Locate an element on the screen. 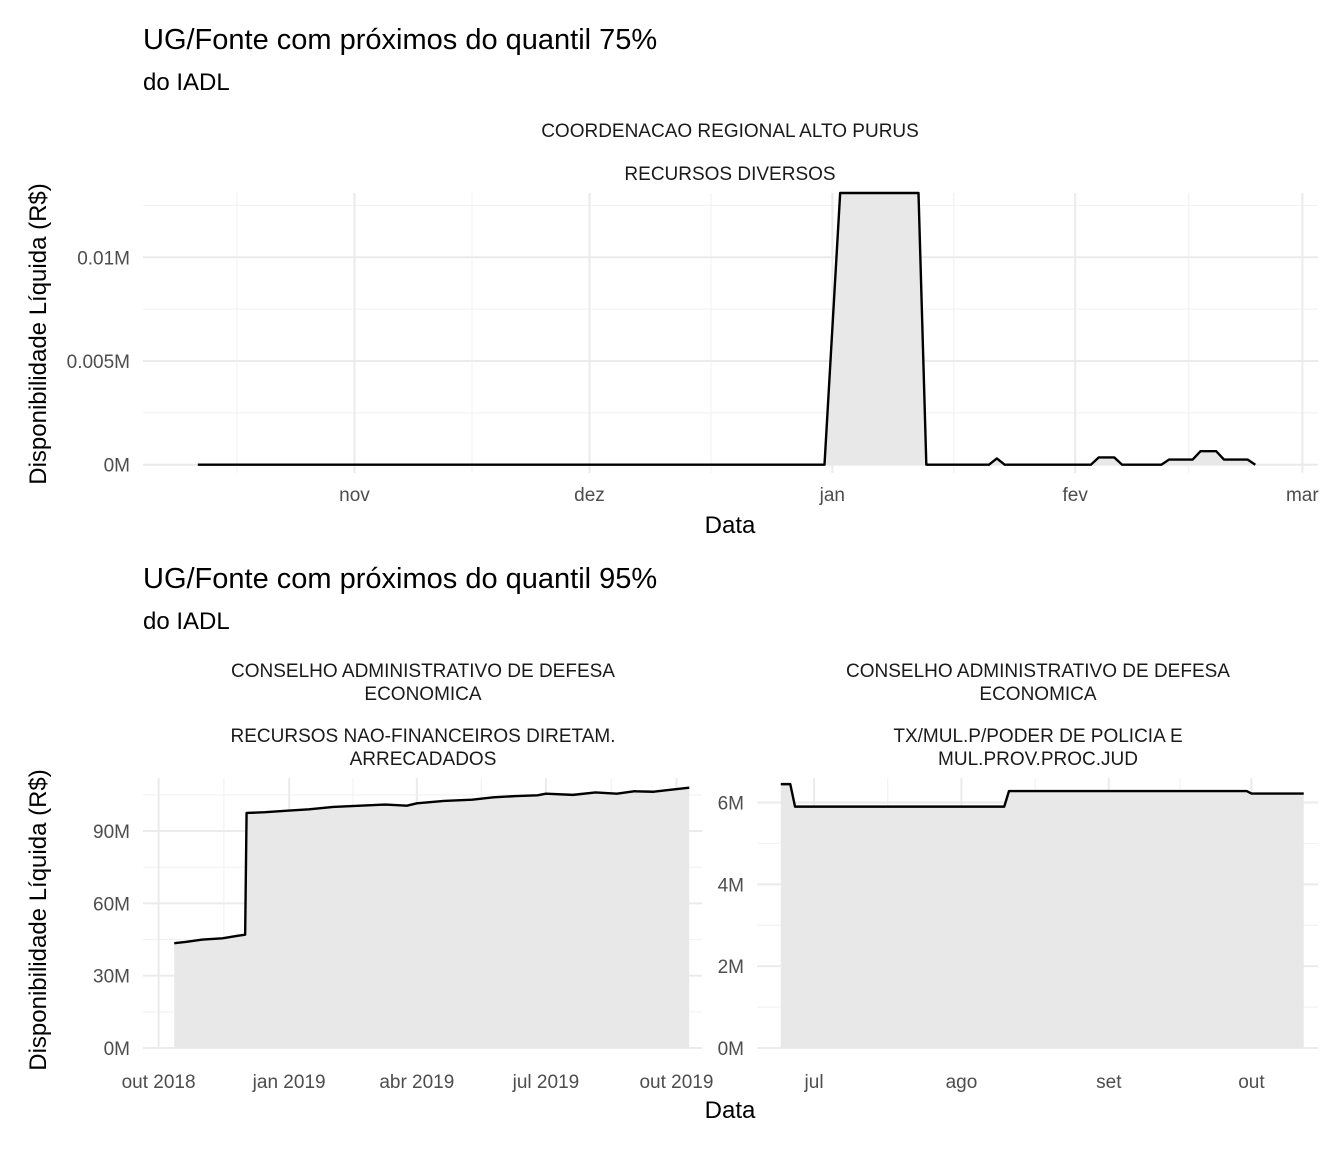  panel-bottom-y-axis-title: Disponibilidade Líquida (R$) is located at coordinates (38, 920).